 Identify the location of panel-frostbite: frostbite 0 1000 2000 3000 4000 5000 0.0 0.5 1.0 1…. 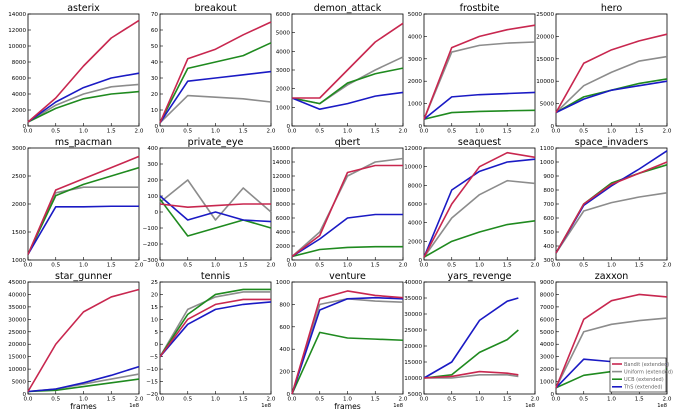
(474, 69).